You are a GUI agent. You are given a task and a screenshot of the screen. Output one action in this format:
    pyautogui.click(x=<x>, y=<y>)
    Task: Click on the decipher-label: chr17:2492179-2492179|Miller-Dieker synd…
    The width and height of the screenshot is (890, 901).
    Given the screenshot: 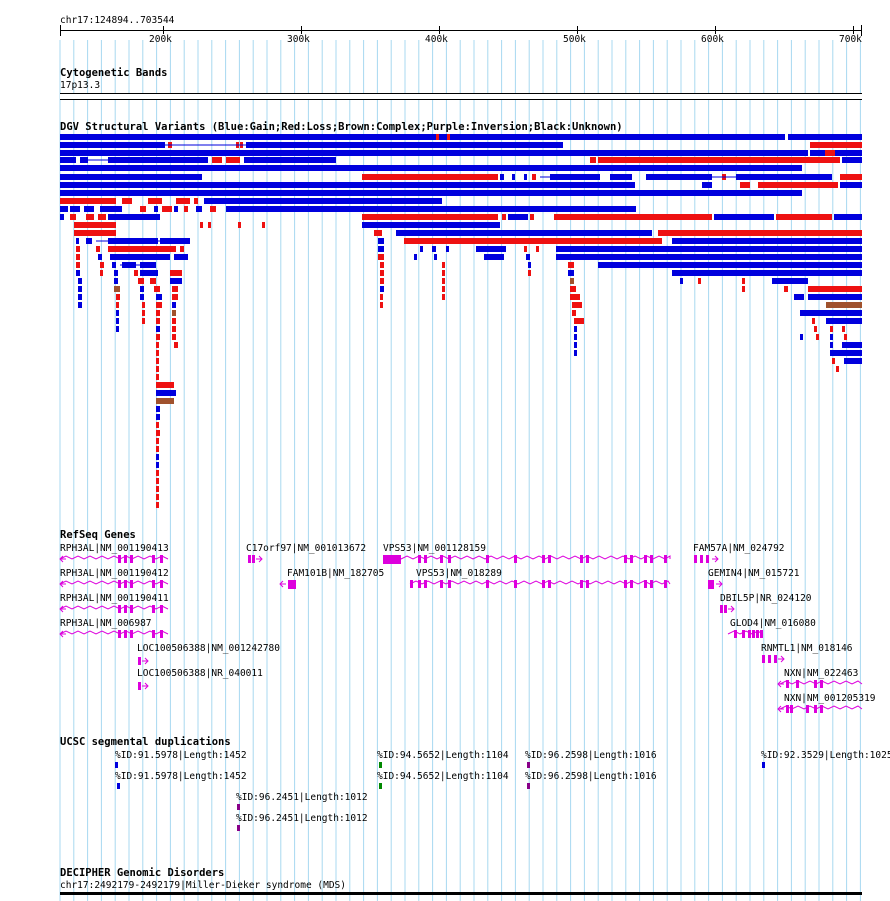 What is the action you would take?
    pyautogui.click(x=203, y=885)
    